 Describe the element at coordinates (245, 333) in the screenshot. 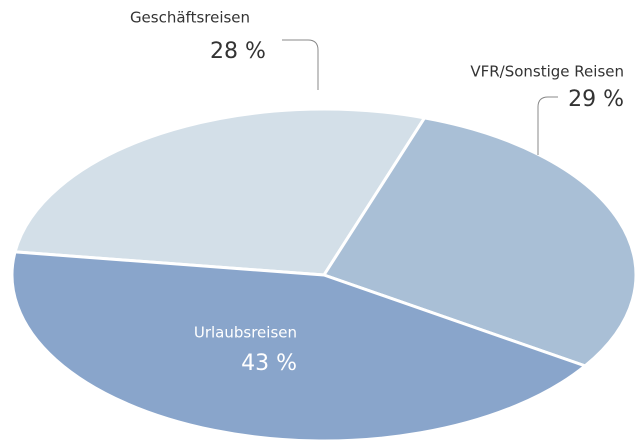

I see `slice-label: Urlaubsreisen` at that location.